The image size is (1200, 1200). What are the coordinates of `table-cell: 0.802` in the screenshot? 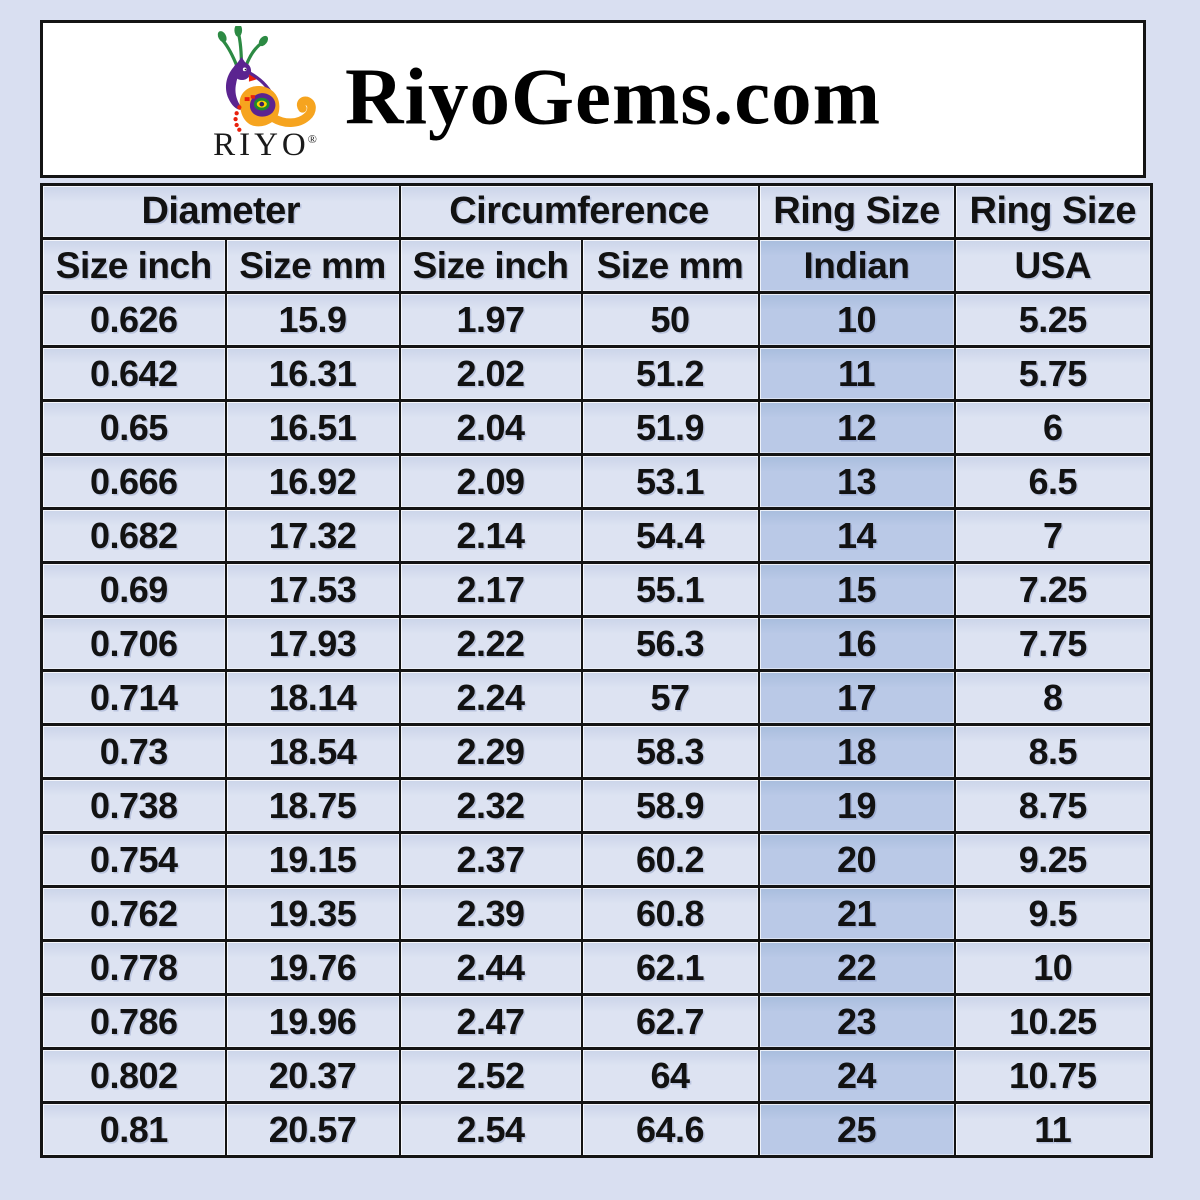 It's located at (133, 1075).